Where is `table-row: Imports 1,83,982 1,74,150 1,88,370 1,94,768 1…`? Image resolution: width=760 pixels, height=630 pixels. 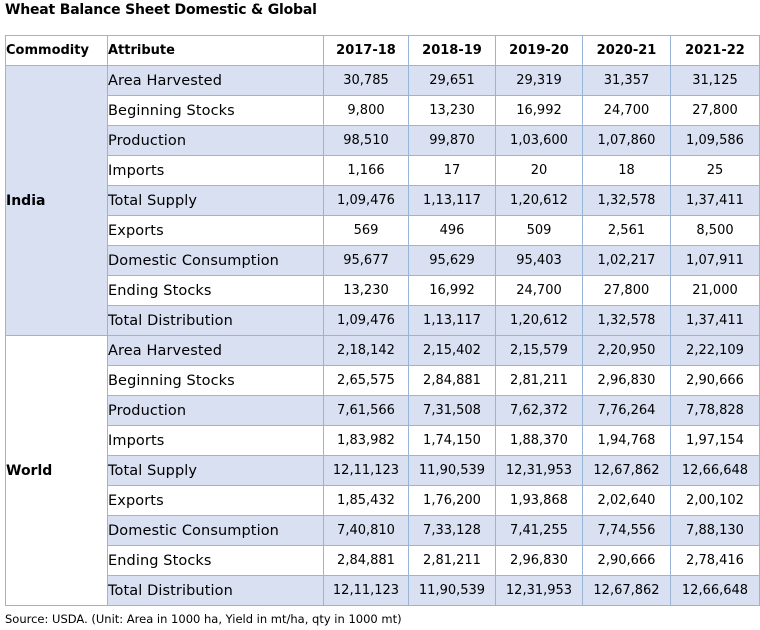 table-row: Imports 1,83,982 1,74,150 1,88,370 1,94,768 1… is located at coordinates (383, 440).